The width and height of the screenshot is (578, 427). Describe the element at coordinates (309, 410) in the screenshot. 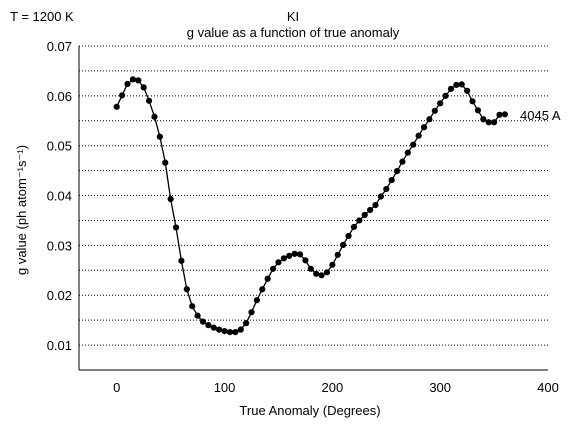

I see `x-axis-label: True Anomaly (Degrees)` at that location.